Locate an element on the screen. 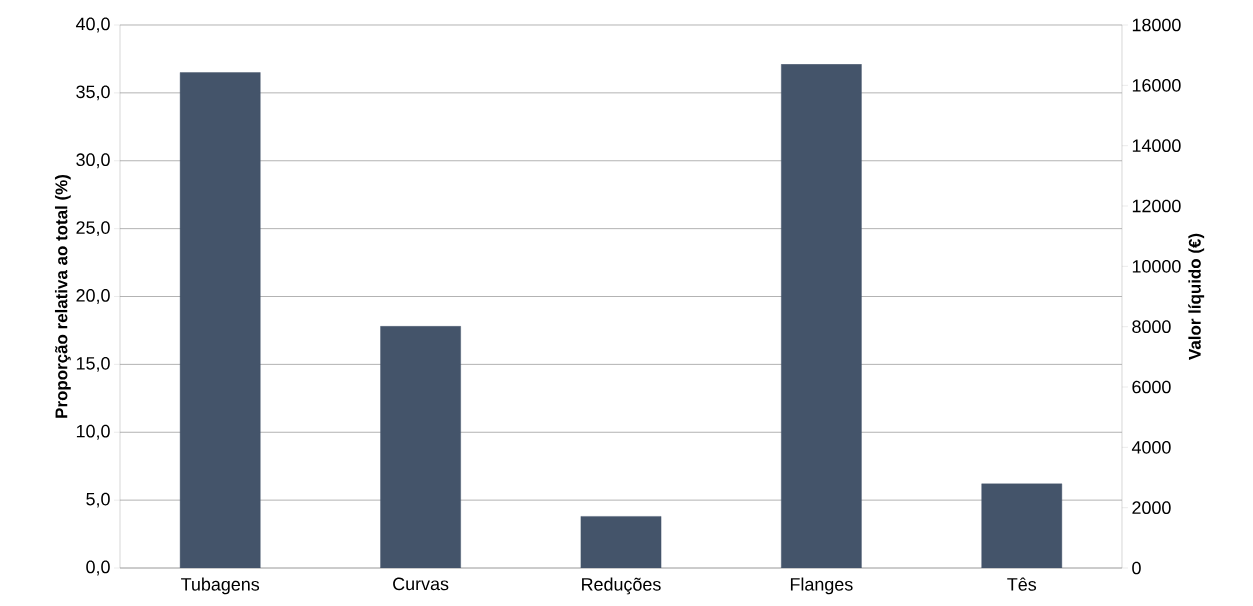 This screenshot has width=1253, height=606. y2-tick-label: 14000 is located at coordinates (1156, 146).